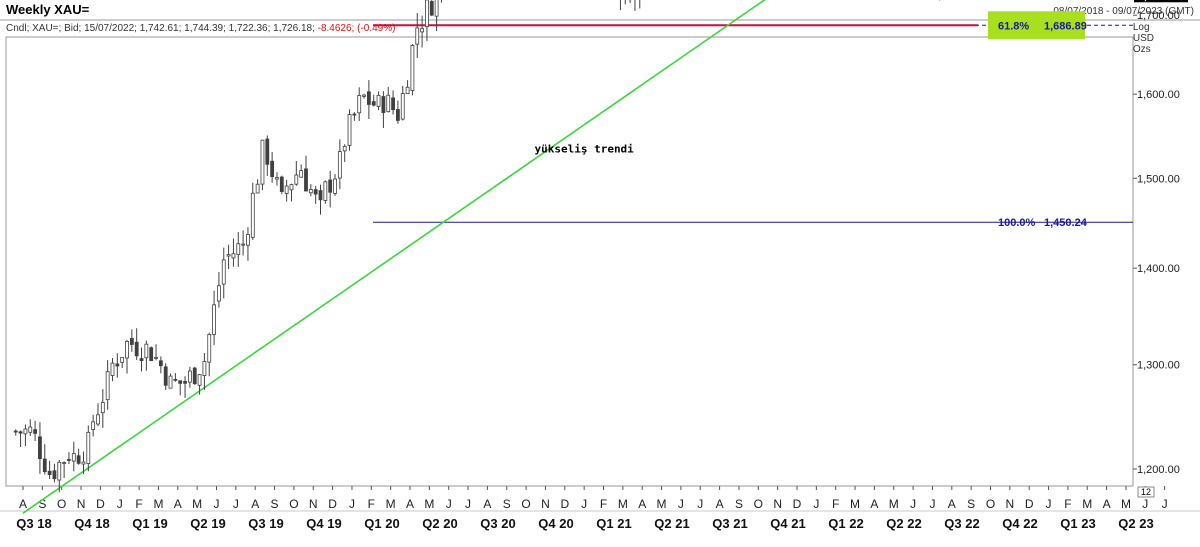  Describe the element at coordinates (91, 523) in the screenshot. I see `quarter-label: Q4 18` at that location.